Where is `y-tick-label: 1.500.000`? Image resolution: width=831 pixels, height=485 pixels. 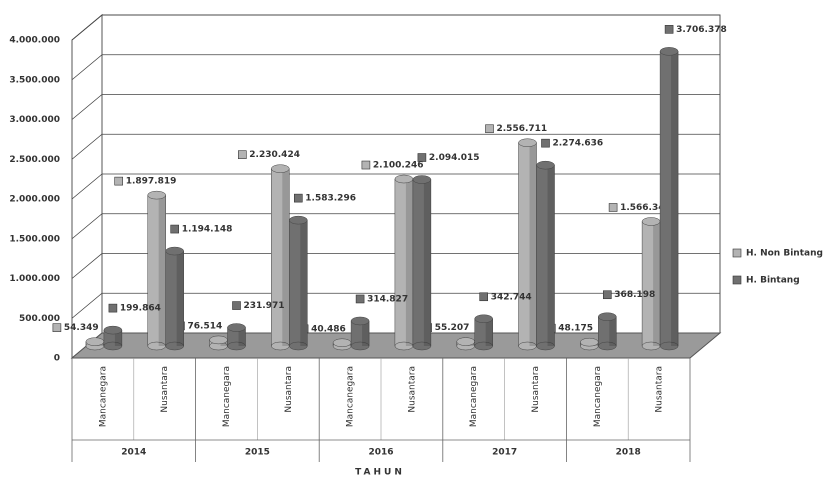 y-tick-label: 1.500.000 is located at coordinates (34, 239).